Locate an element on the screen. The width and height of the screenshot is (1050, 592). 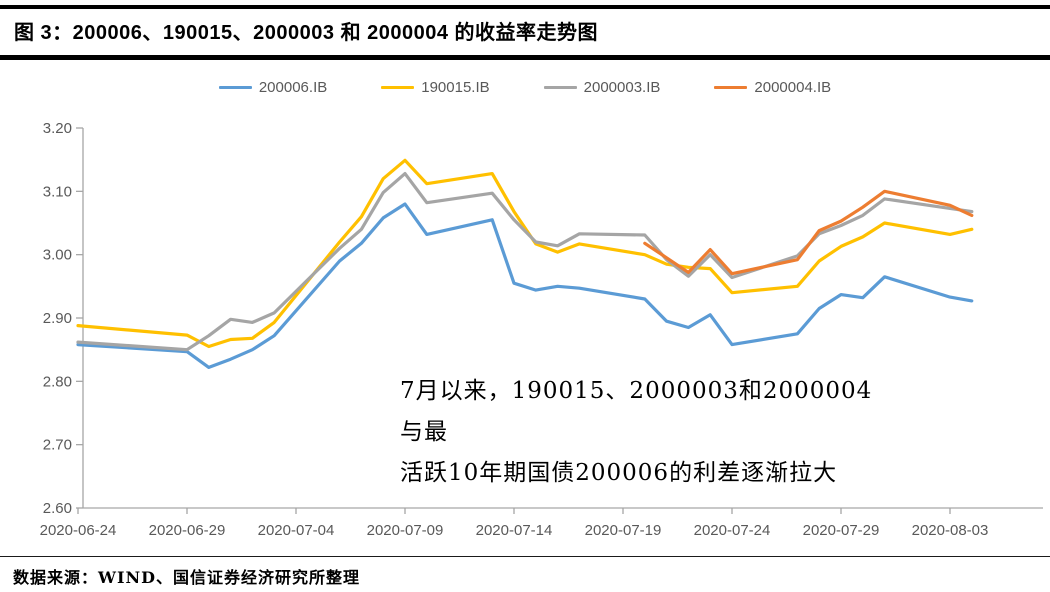
legend-item-2000003: 2000003.IB is located at coordinates (602, 87).